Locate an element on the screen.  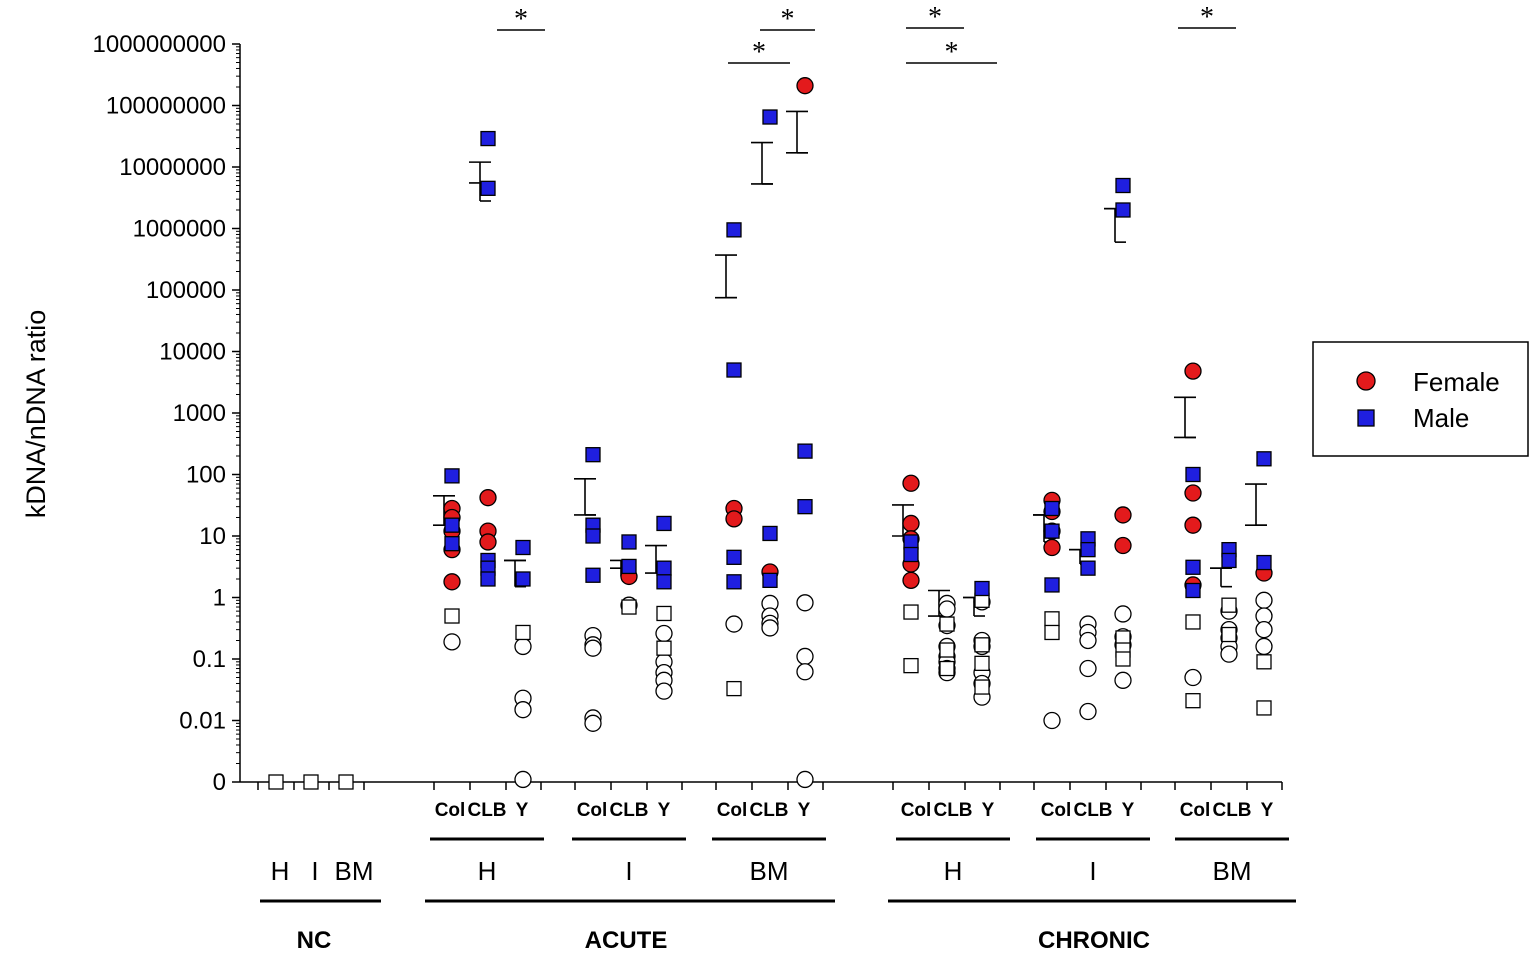
tissue-label: H is located at coordinates (487, 871).